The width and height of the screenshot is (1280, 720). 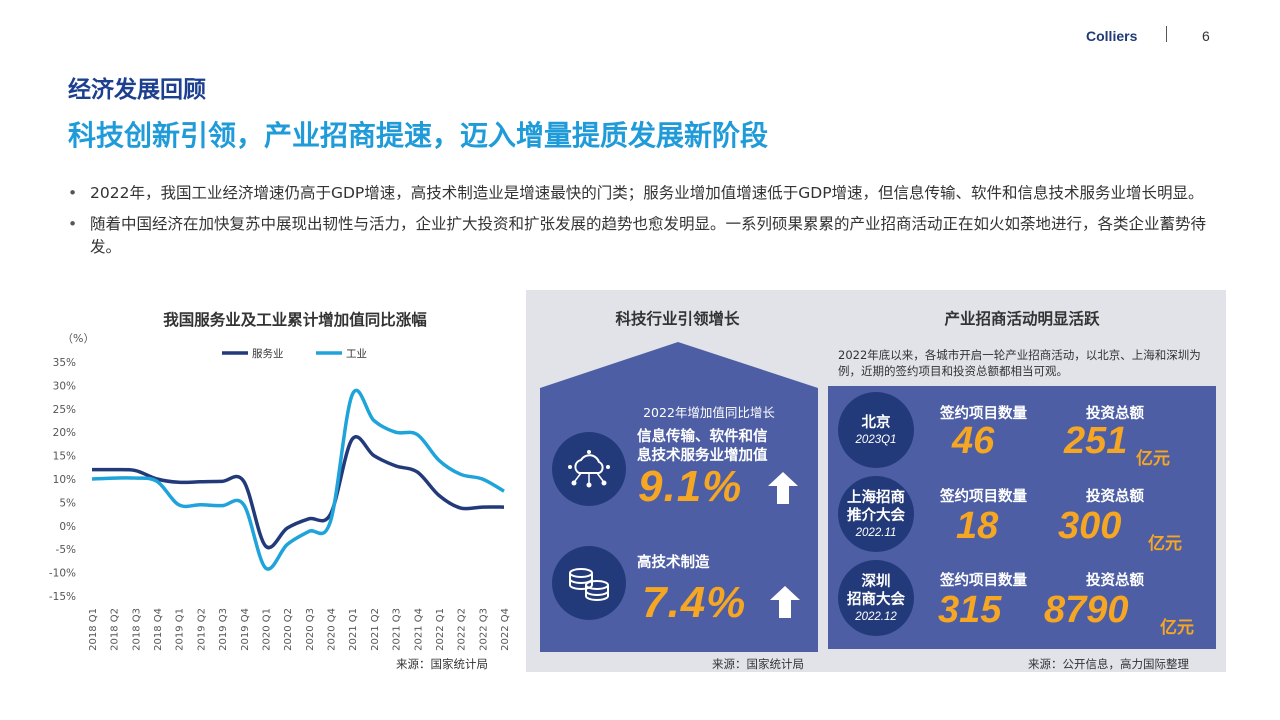 What do you see at coordinates (1112, 36) in the screenshot?
I see `brand-logo: Colliers` at bounding box center [1112, 36].